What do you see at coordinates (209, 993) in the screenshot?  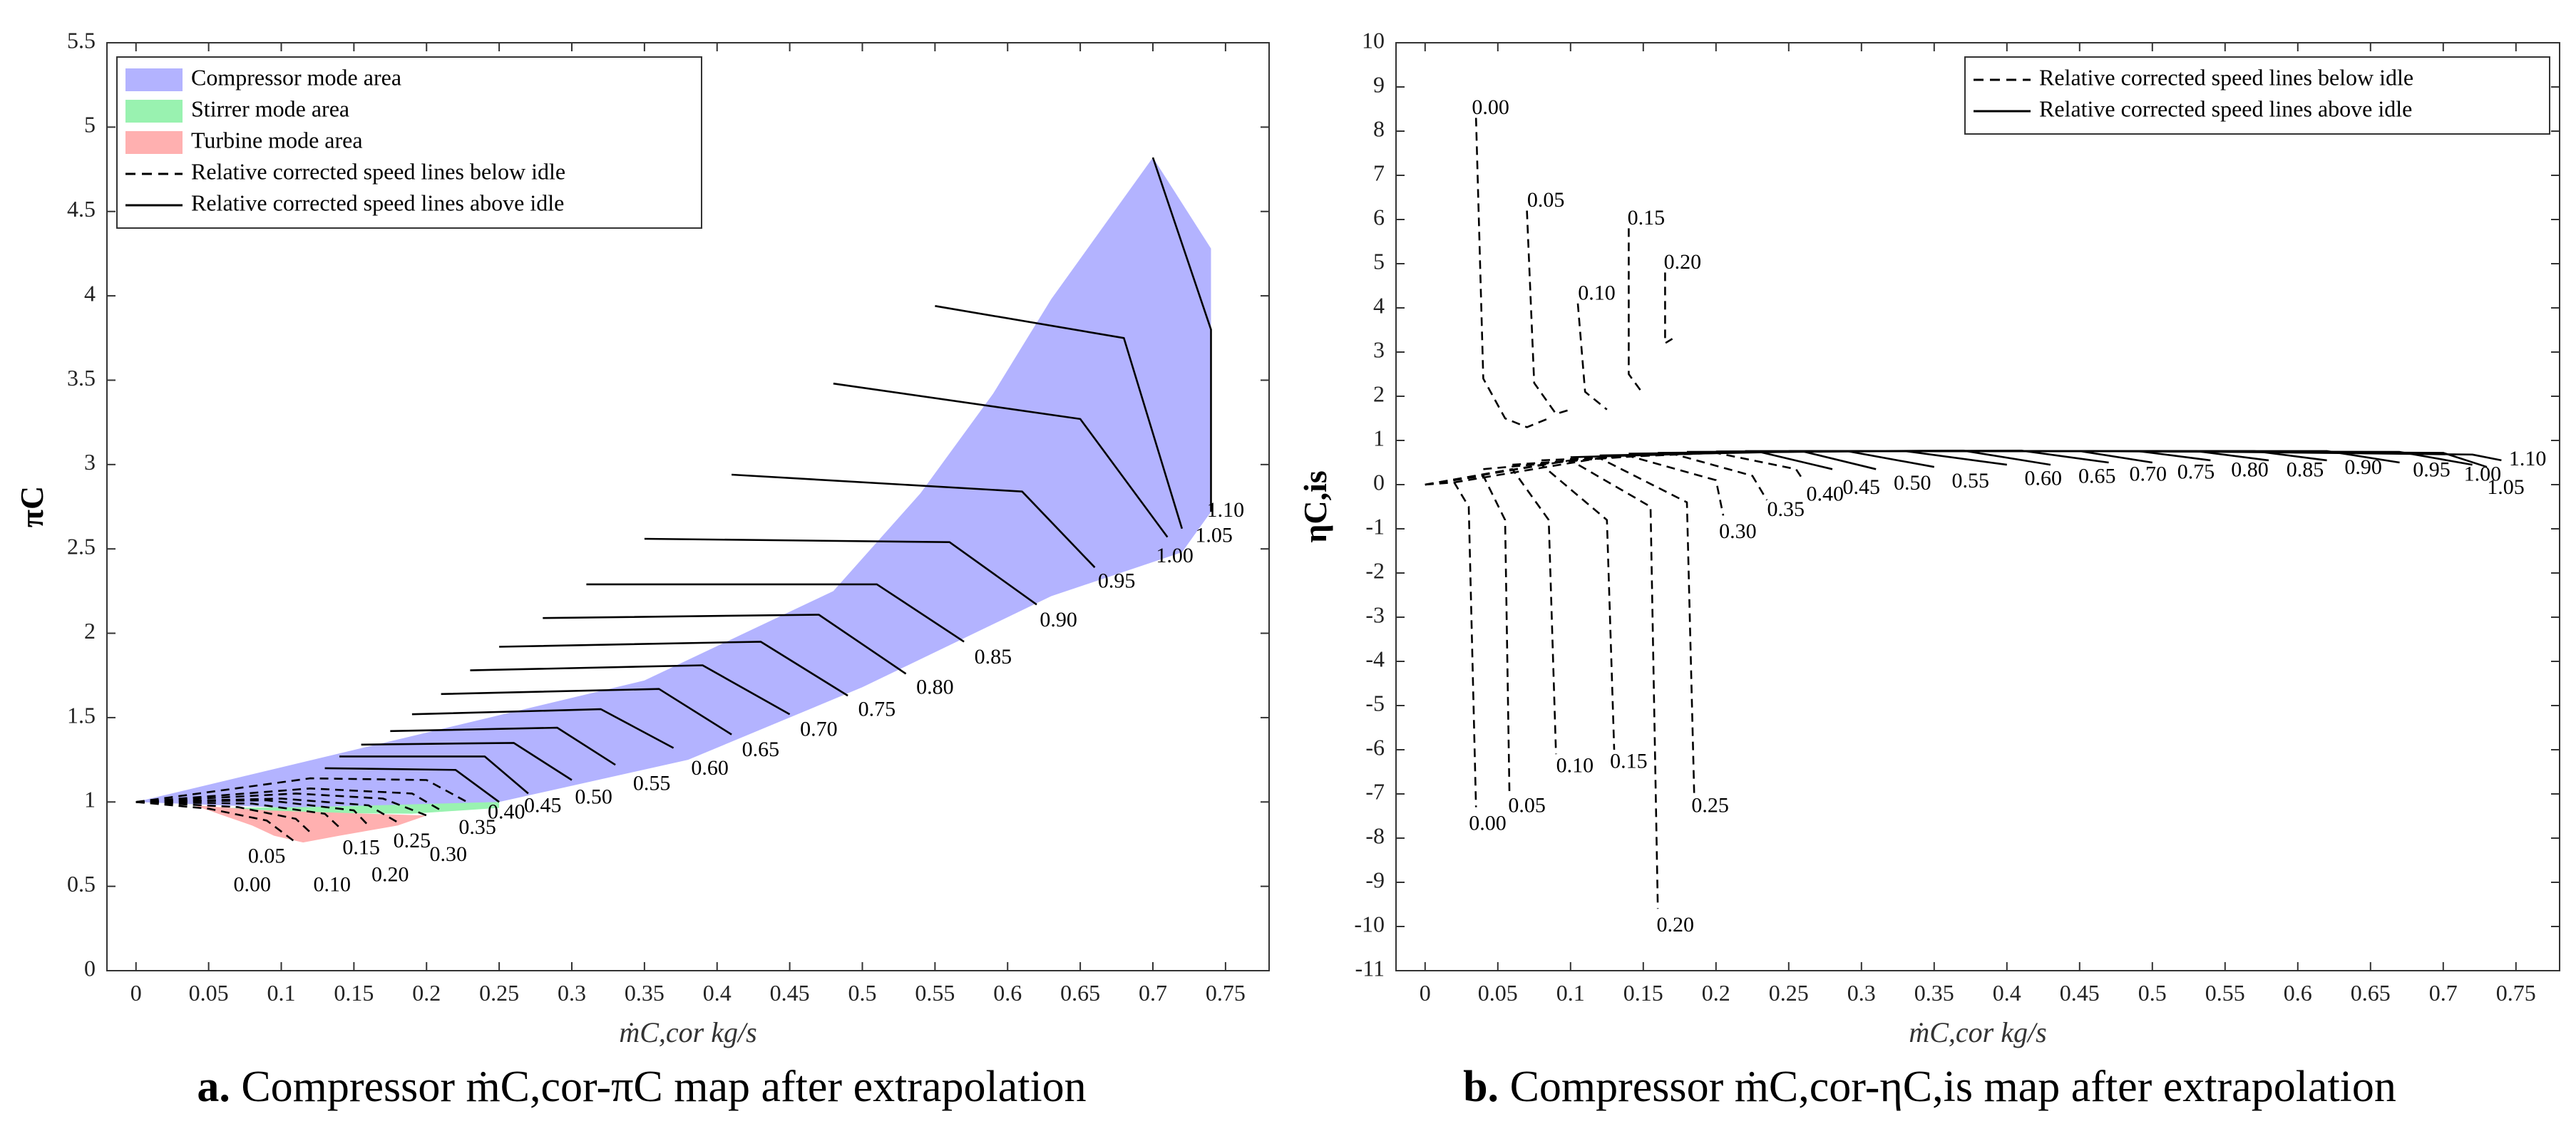 I see `x-tick-label: 0.05` at bounding box center [209, 993].